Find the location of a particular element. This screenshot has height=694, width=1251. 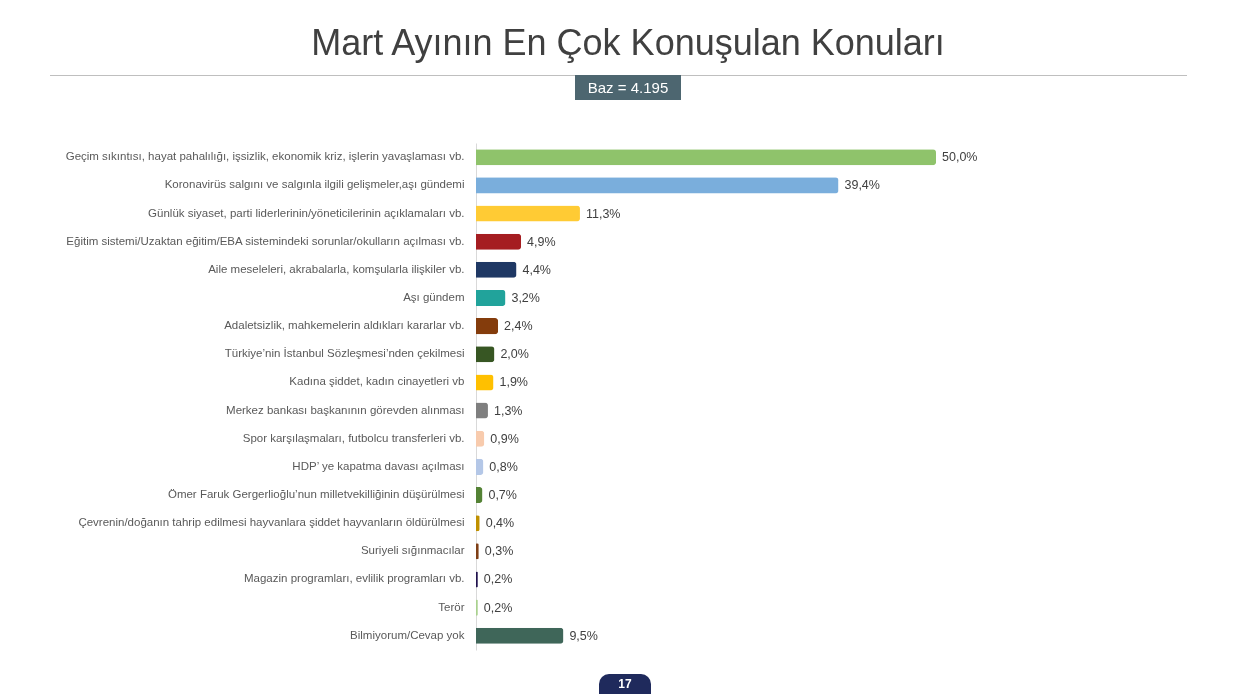

data-label: 9,5% is located at coordinates (583, 635).